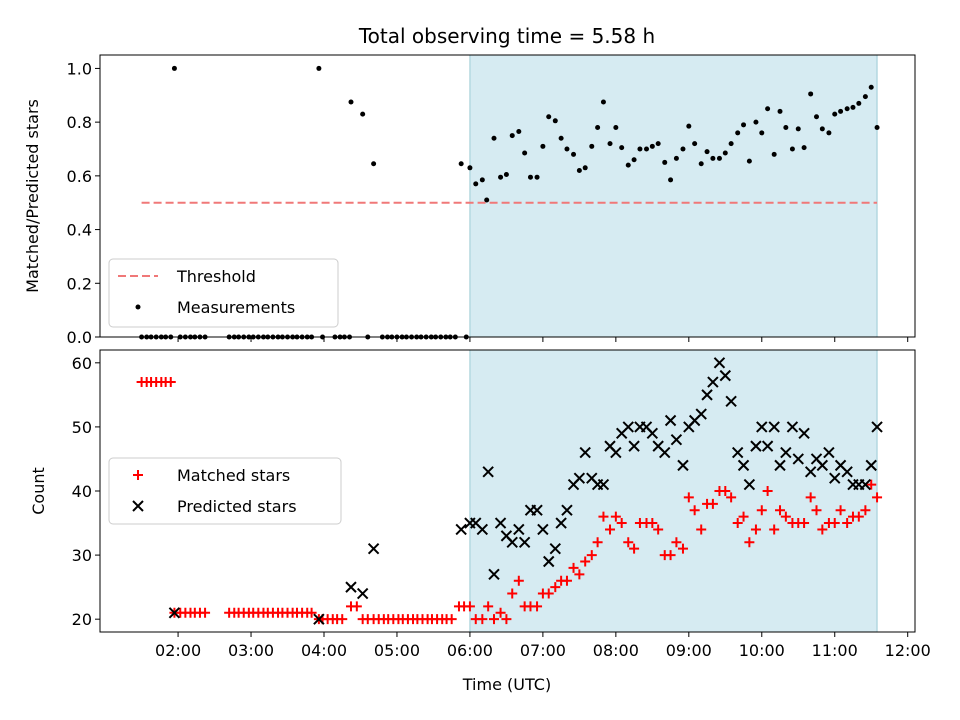 This screenshot has height=720, width=960. What do you see at coordinates (79, 283) in the screenshot?
I see `y-tick-label: 0.2` at bounding box center [79, 283].